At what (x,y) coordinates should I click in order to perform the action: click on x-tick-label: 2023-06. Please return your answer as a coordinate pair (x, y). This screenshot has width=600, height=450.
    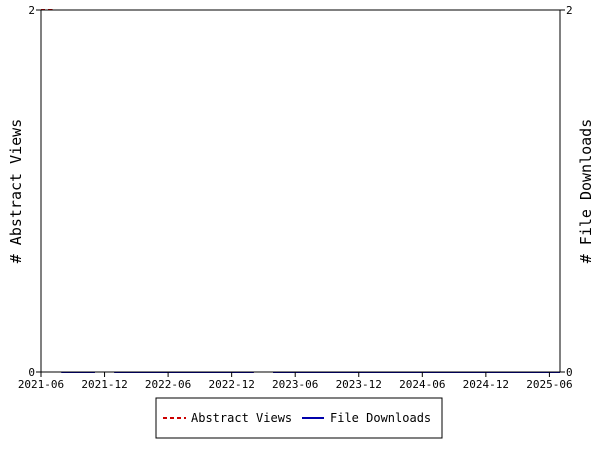
    Looking at the image, I should click on (295, 384).